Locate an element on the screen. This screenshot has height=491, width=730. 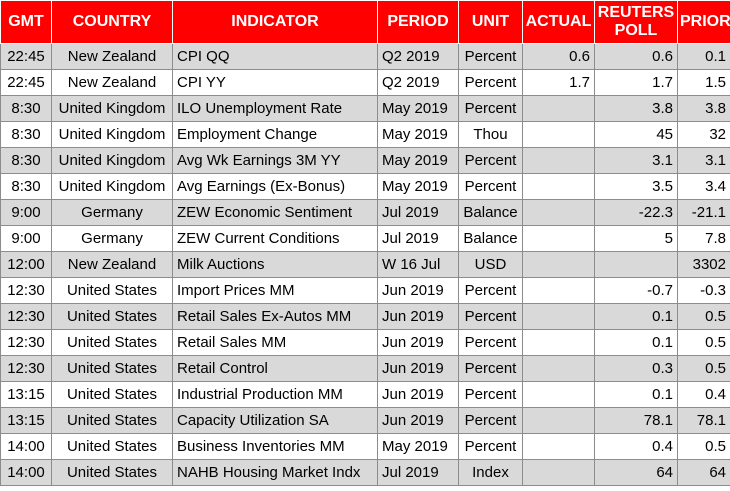
unit-cell: Balance is located at coordinates (490, 238).